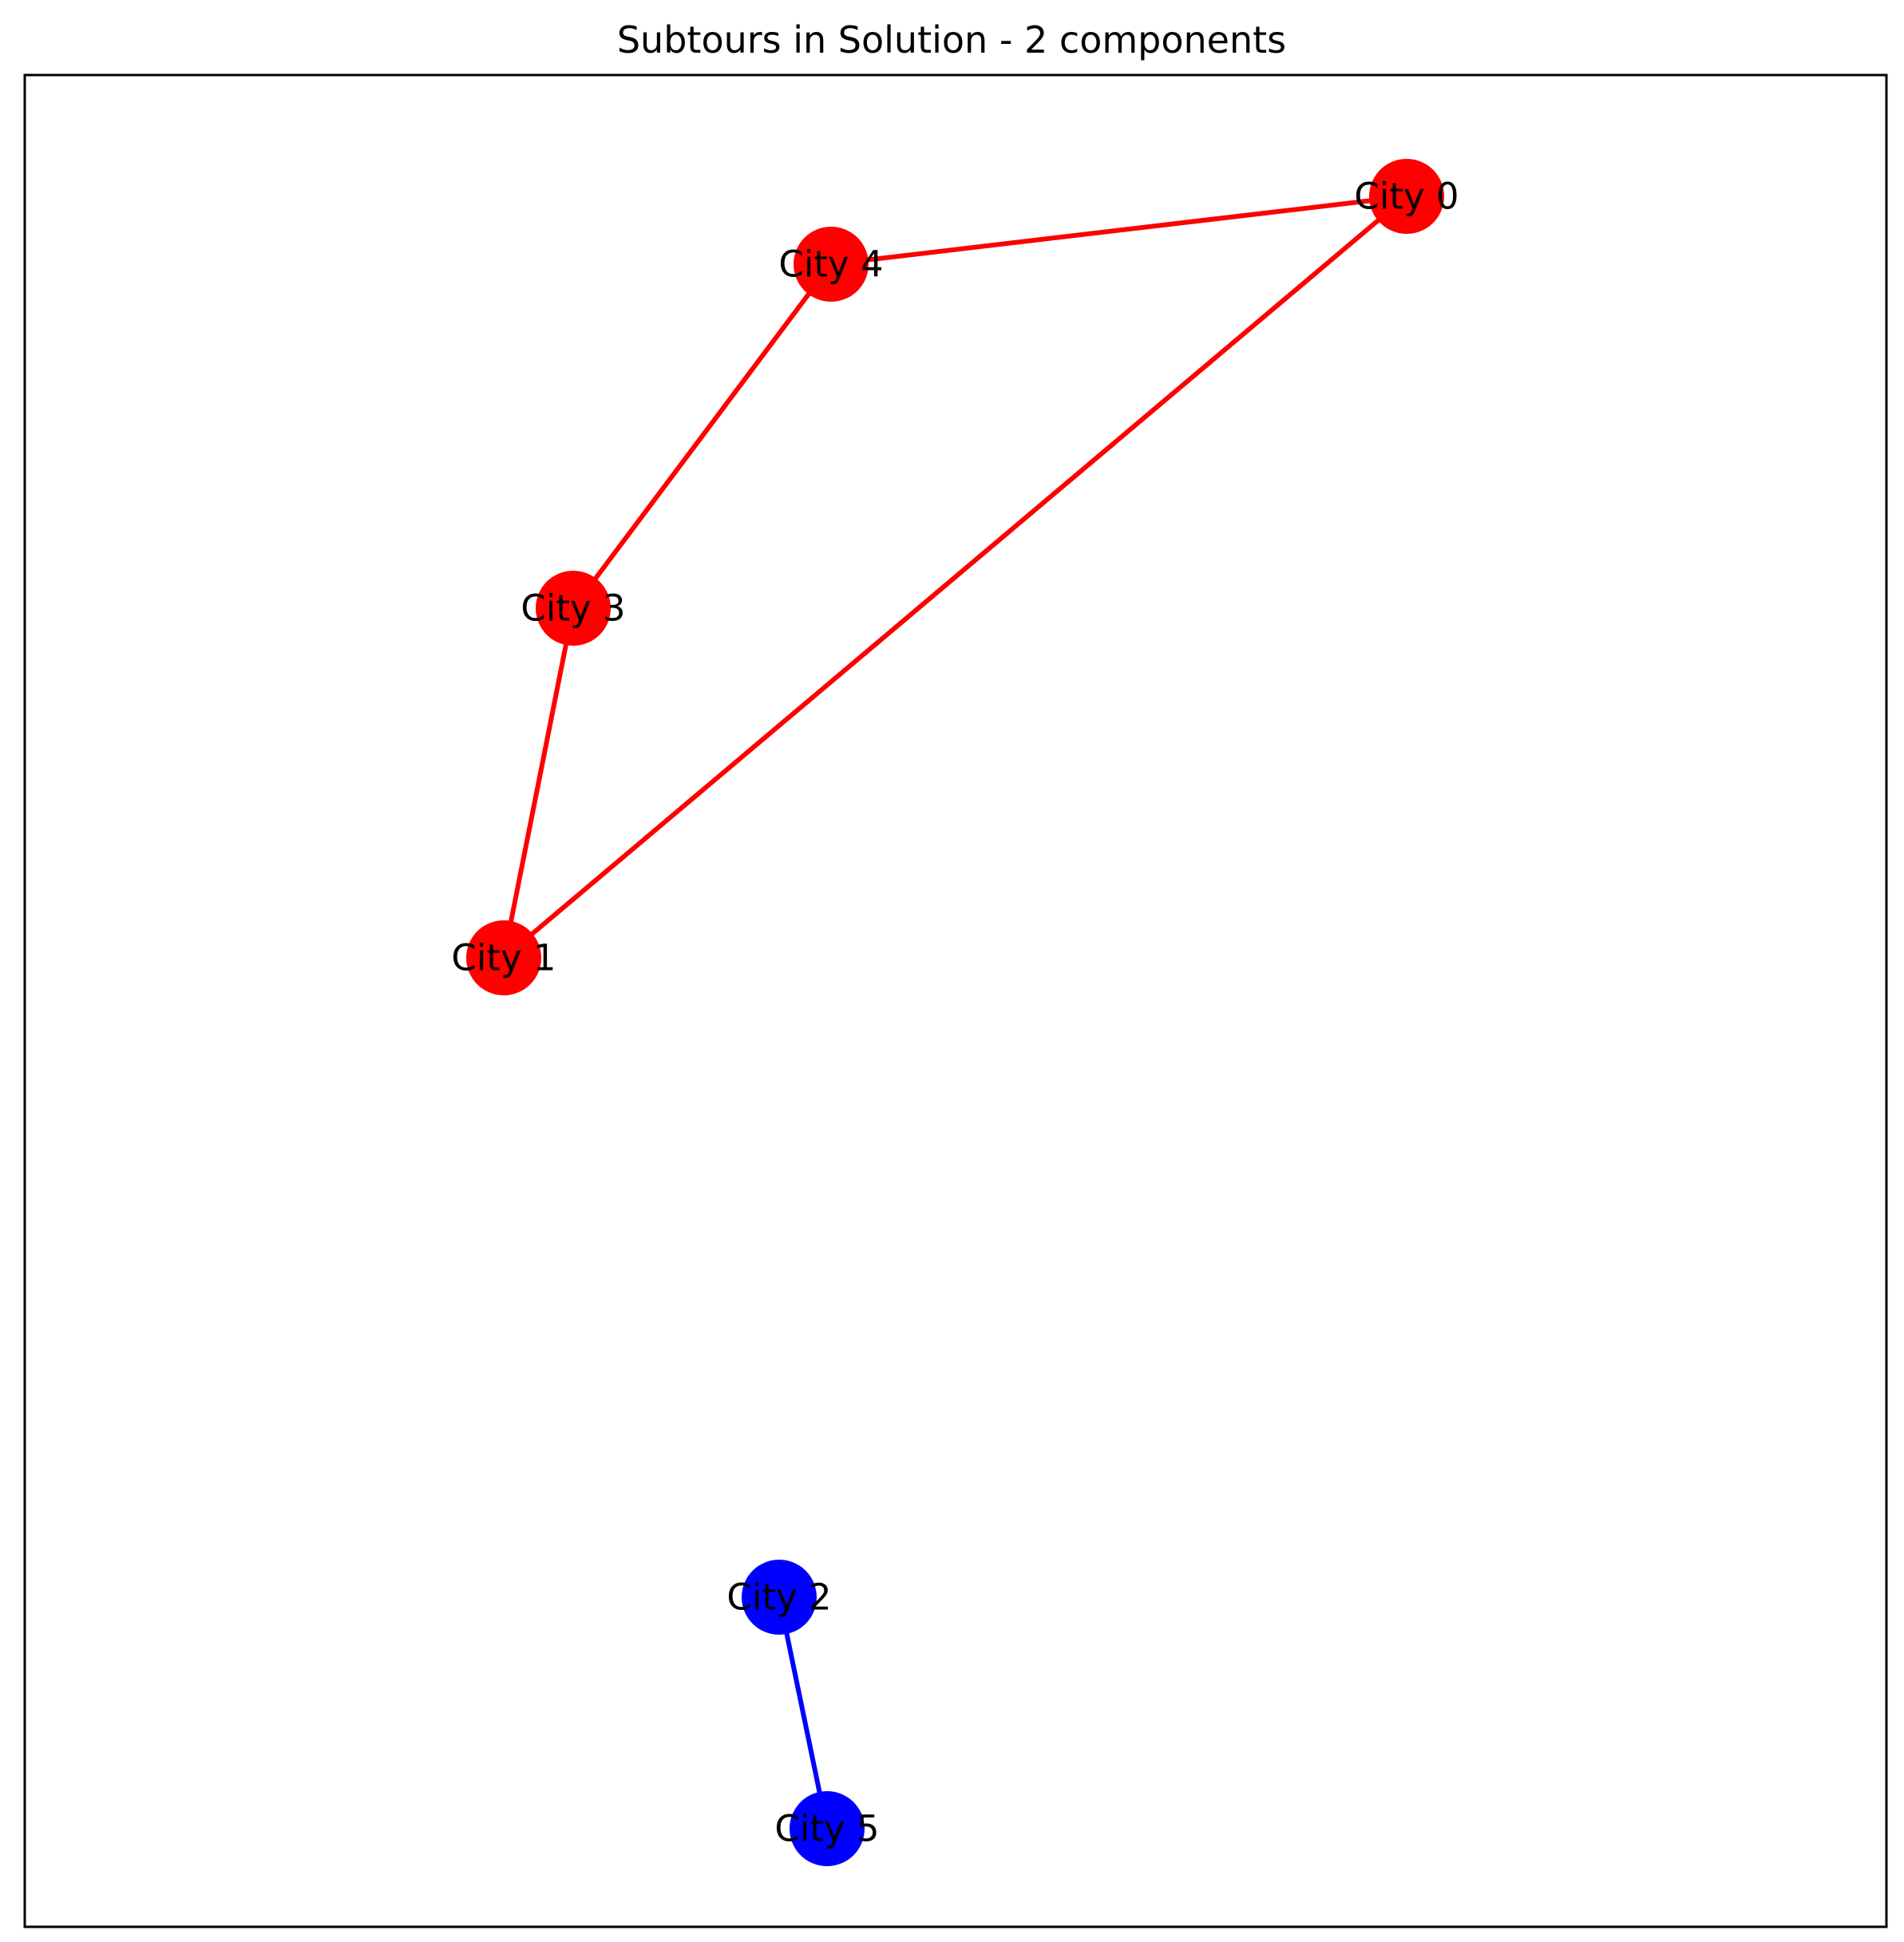 The width and height of the screenshot is (1904, 1942). I want to click on node-label-city-2: City 2, so click(778, 1597).